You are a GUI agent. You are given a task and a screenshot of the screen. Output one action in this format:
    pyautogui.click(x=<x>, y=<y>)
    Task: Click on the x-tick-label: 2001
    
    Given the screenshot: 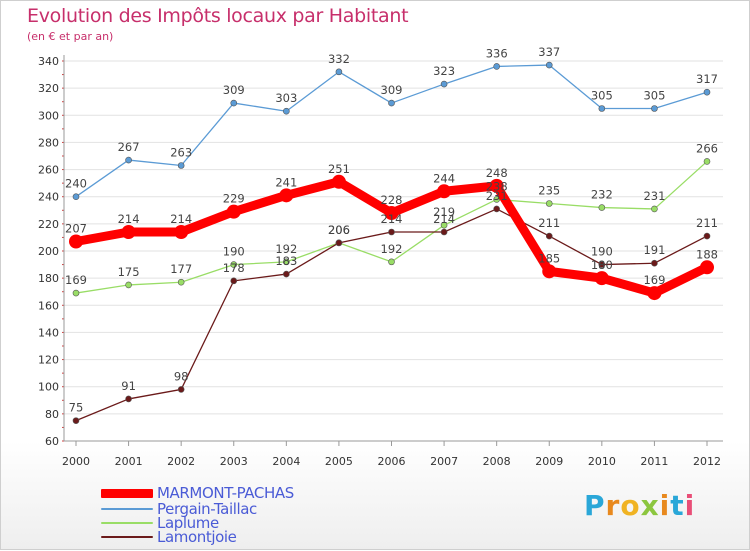 What is the action you would take?
    pyautogui.click(x=129, y=461)
    